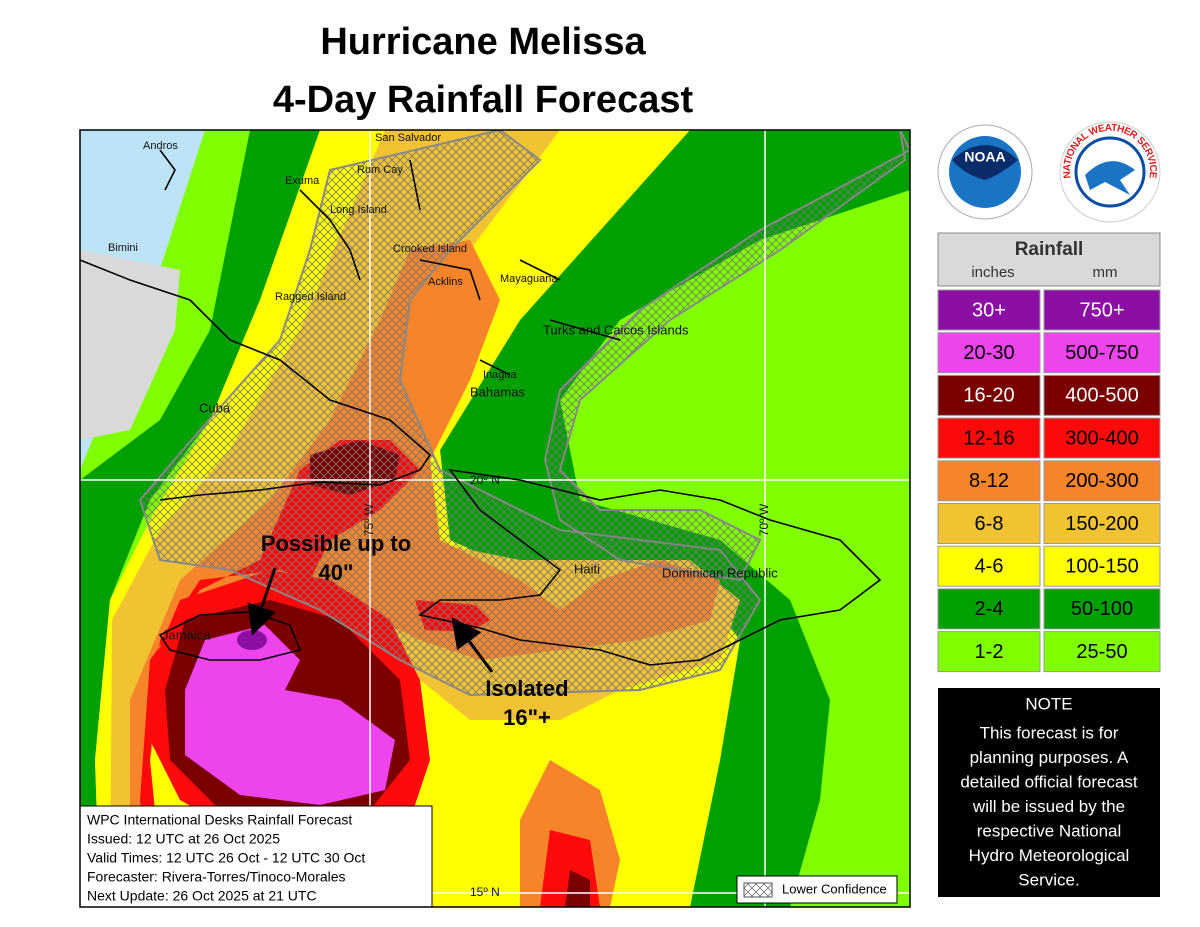 The width and height of the screenshot is (1200, 927). I want to click on note-line: This forecast is for, so click(1049, 732).